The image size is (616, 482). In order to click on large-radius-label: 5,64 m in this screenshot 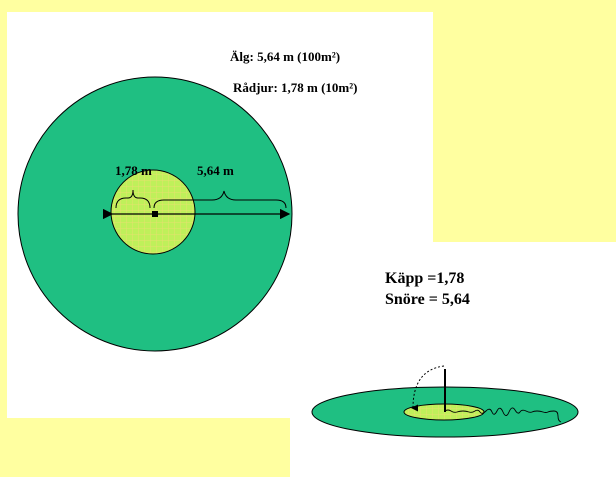, I will do `click(215, 170)`.